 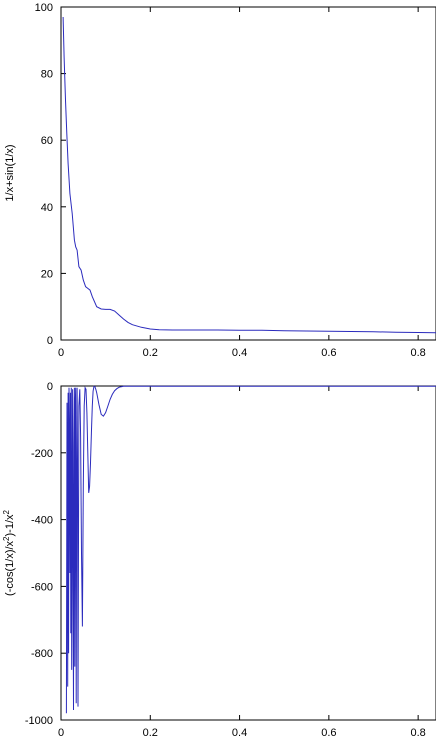 I want to click on top-y-tick-label: 0, so click(x=50, y=341).